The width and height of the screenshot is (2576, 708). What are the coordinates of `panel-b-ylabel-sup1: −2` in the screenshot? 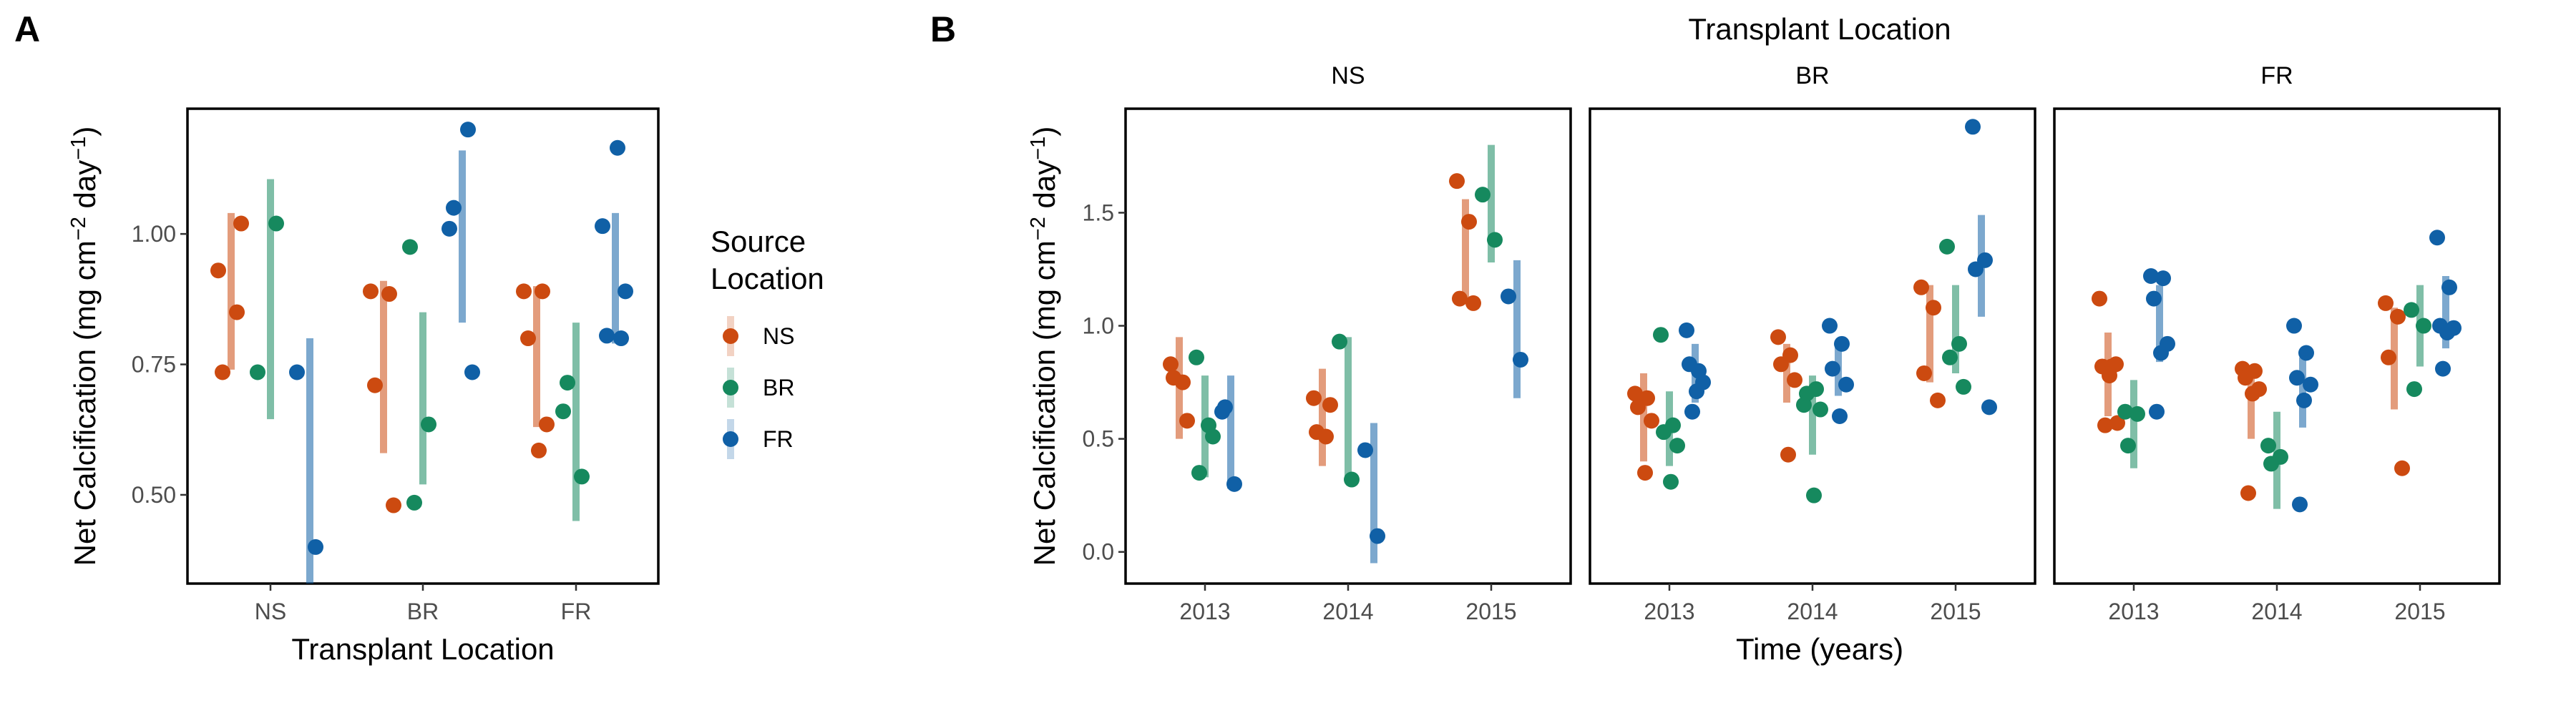 It's located at (1038, 229).